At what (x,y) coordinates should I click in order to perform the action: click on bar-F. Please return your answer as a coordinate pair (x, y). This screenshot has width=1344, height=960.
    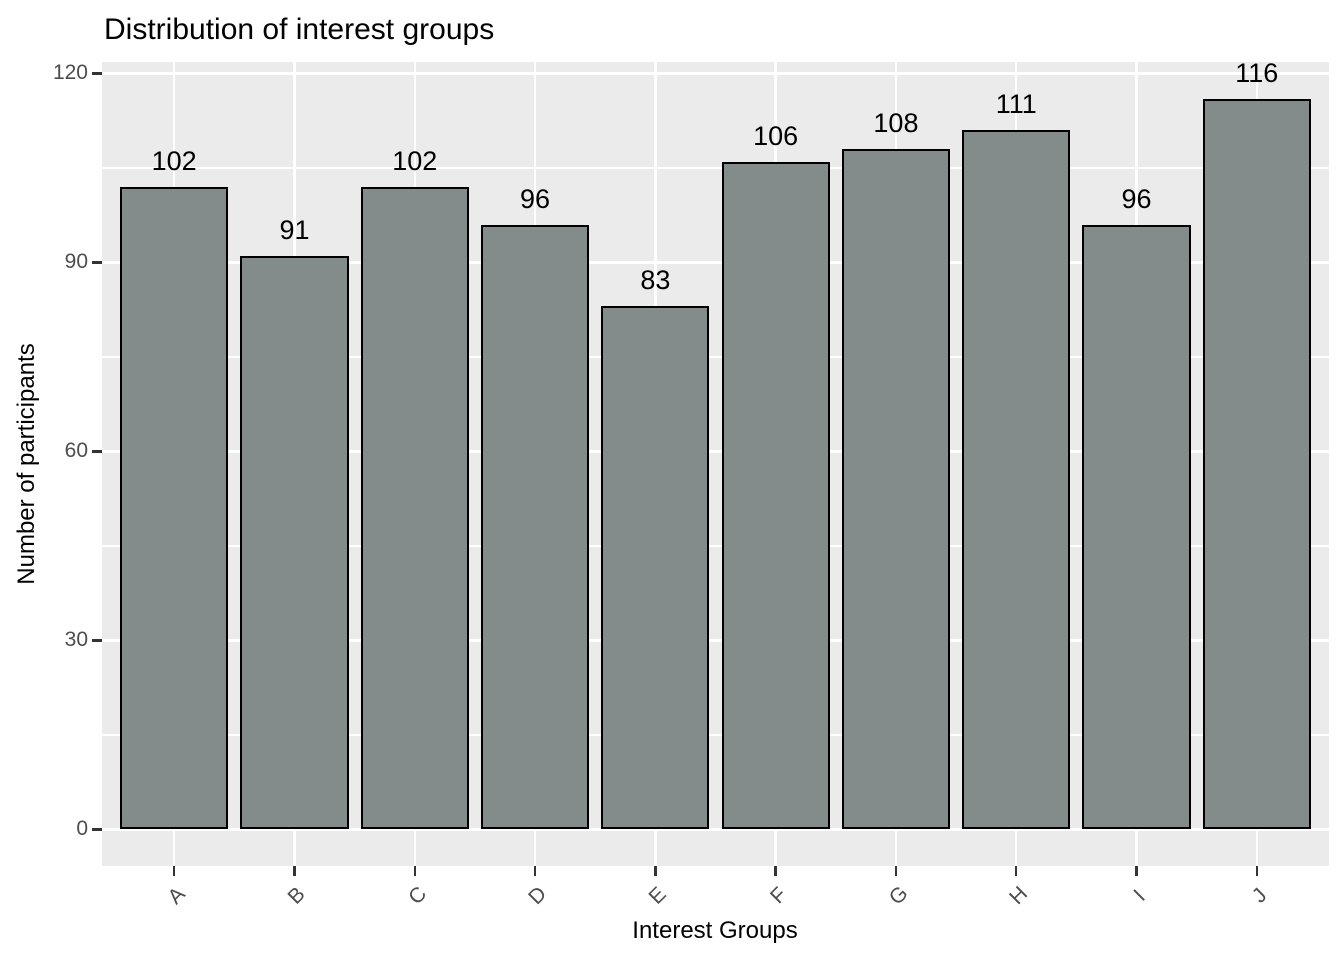
    Looking at the image, I should click on (775, 495).